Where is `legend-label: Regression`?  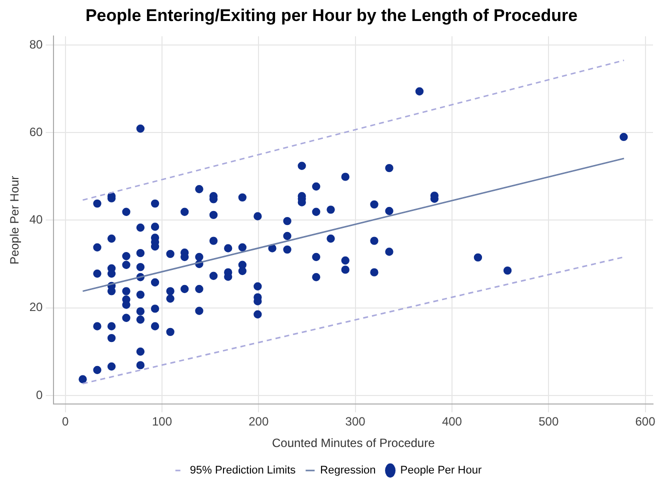
legend-label: Regression is located at coordinates (348, 470).